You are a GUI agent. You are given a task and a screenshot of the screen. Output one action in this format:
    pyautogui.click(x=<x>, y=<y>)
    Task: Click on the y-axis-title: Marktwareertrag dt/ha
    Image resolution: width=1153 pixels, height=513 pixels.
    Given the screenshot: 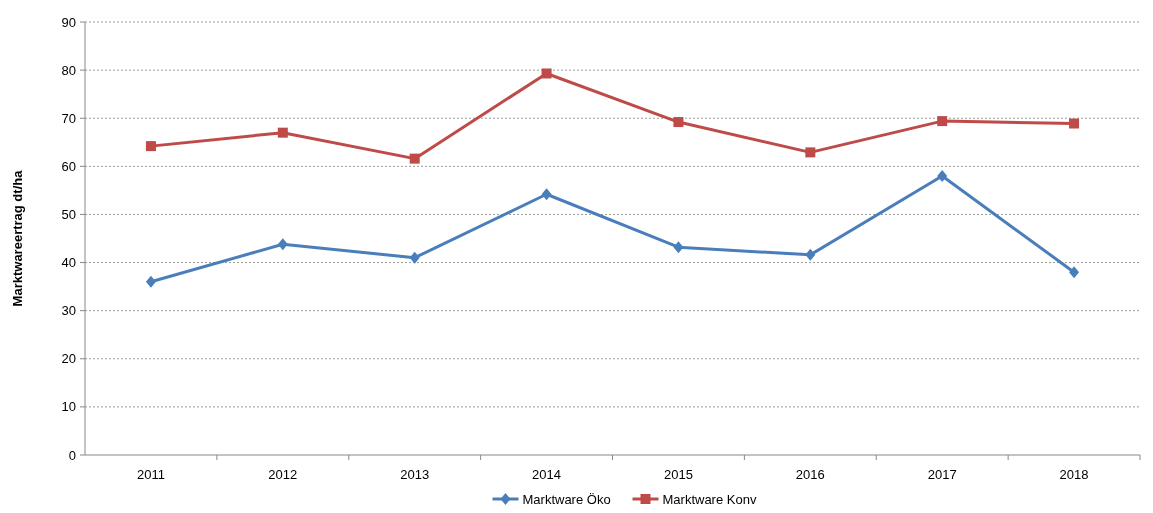 What is the action you would take?
    pyautogui.click(x=17, y=238)
    